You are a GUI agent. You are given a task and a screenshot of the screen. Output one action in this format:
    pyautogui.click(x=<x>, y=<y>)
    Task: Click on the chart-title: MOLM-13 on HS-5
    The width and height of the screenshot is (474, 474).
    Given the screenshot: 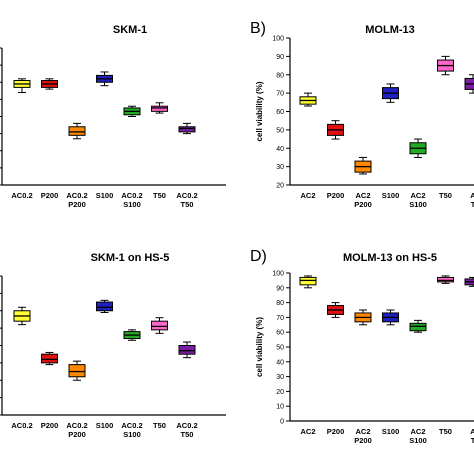 What is the action you would take?
    pyautogui.click(x=390, y=258)
    